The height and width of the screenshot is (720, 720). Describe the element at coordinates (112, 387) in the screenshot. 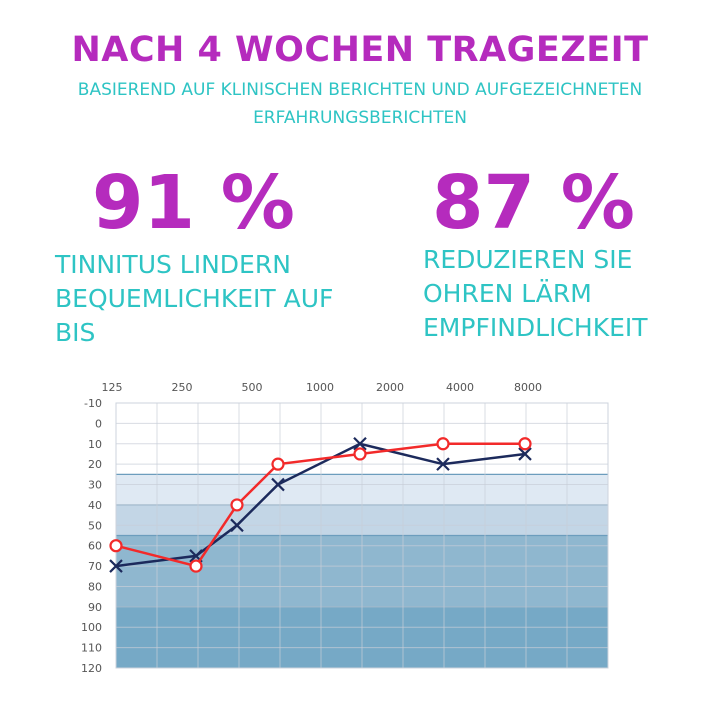

I see `x-tick-label: 125` at that location.